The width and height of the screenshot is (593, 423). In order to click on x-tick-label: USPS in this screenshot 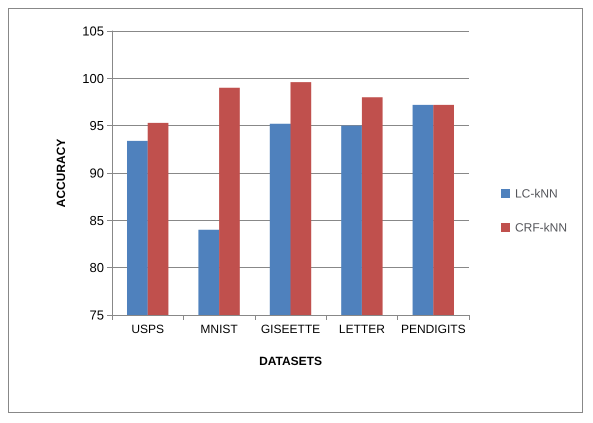, I will do `click(147, 329)`.